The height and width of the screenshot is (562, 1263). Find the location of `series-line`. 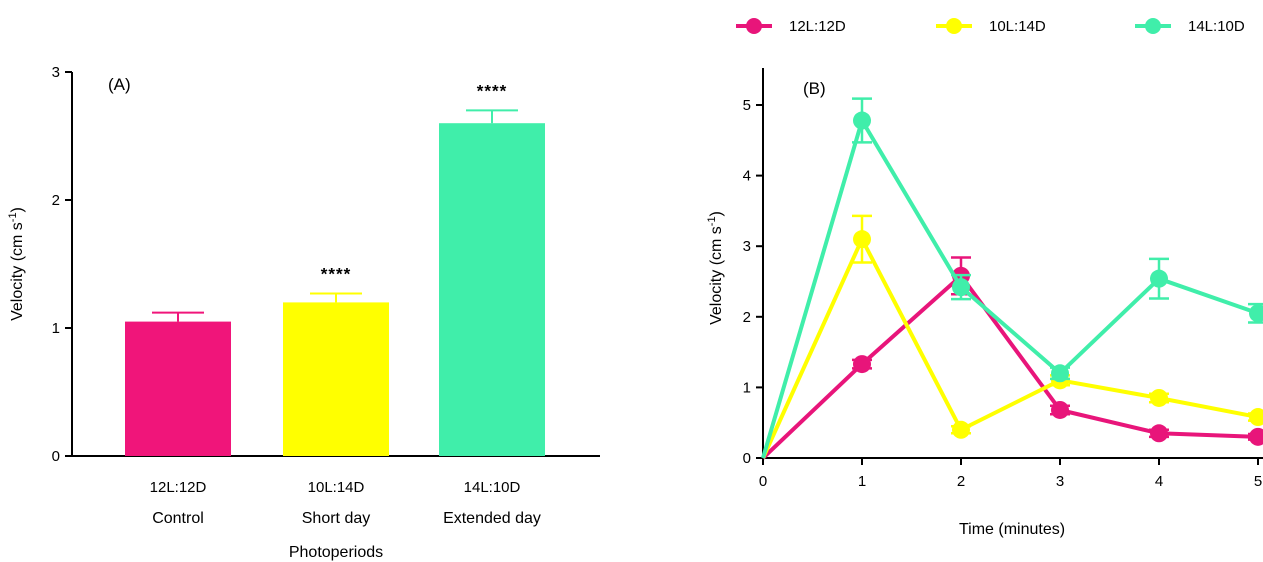

series-line is located at coordinates (1010, 366).